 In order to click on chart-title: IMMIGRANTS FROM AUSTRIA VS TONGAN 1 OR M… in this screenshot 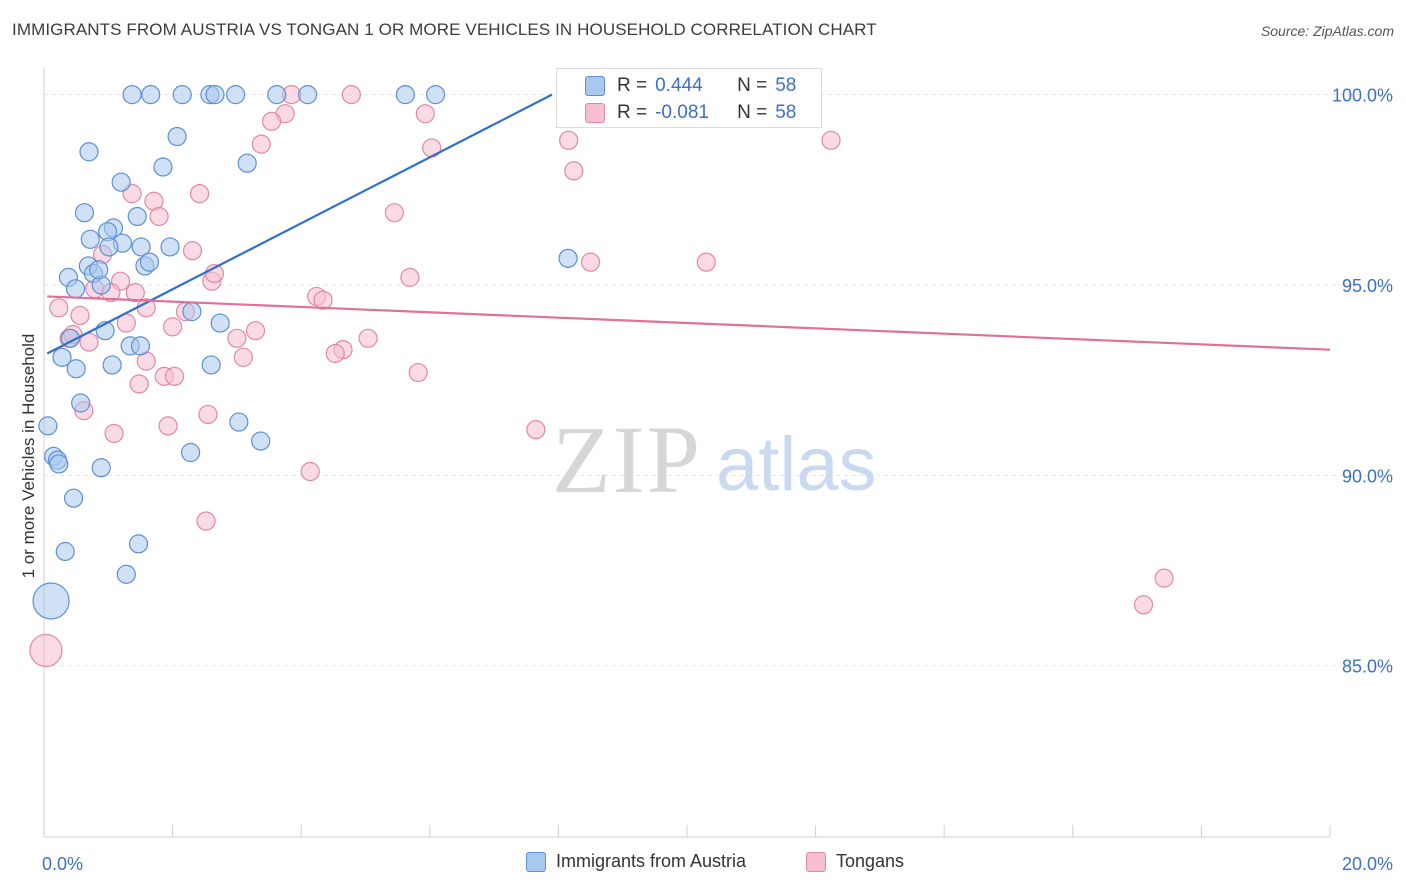, I will do `click(444, 29)`.